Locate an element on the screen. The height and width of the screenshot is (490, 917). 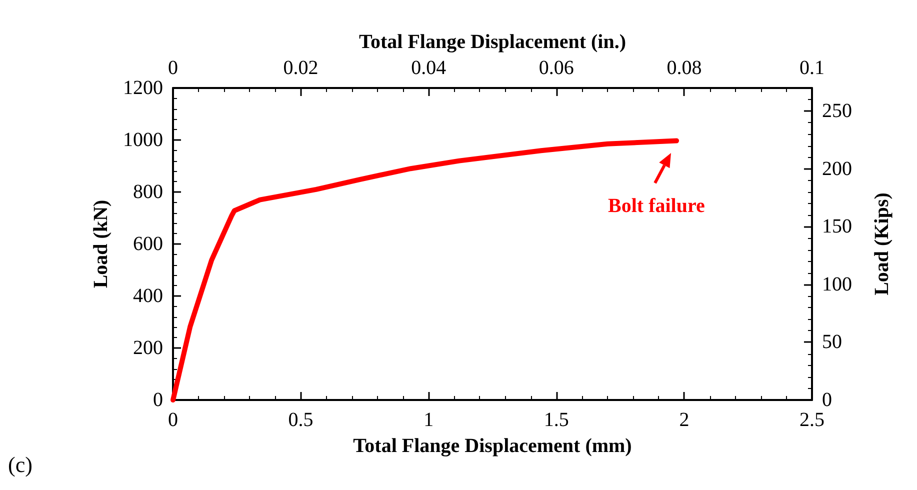
x2-tick-label: 0.1 is located at coordinates (812, 68).